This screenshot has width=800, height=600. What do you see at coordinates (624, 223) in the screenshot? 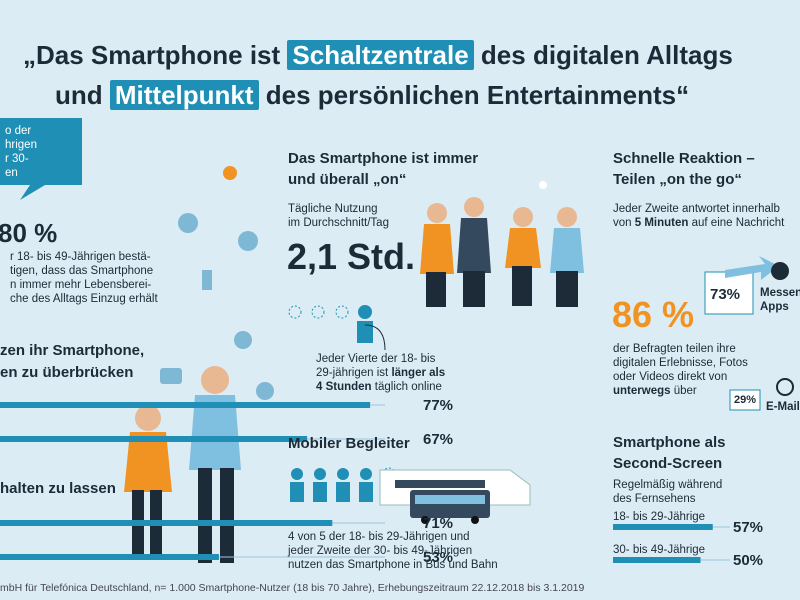
I see `text: von` at bounding box center [624, 223].